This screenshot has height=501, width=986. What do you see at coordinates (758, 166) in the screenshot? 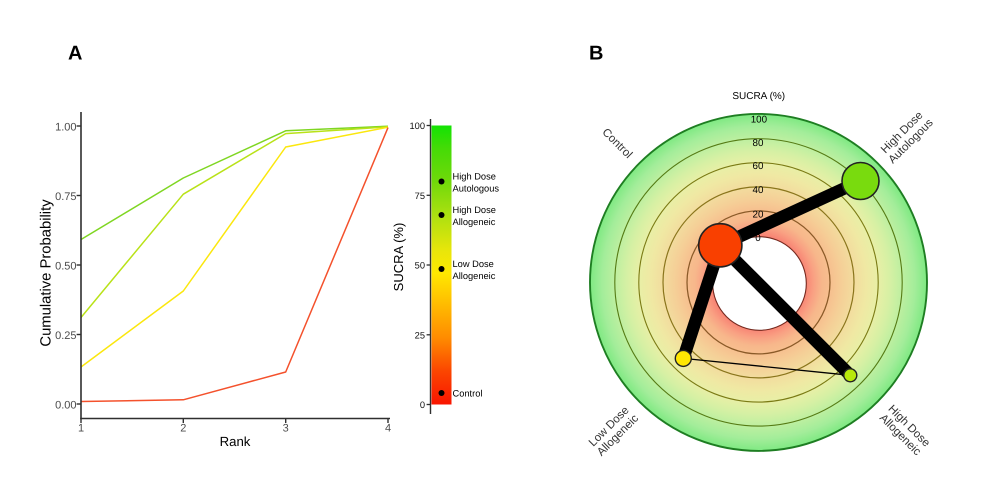
I see `svg-text: 60` at bounding box center [758, 166].